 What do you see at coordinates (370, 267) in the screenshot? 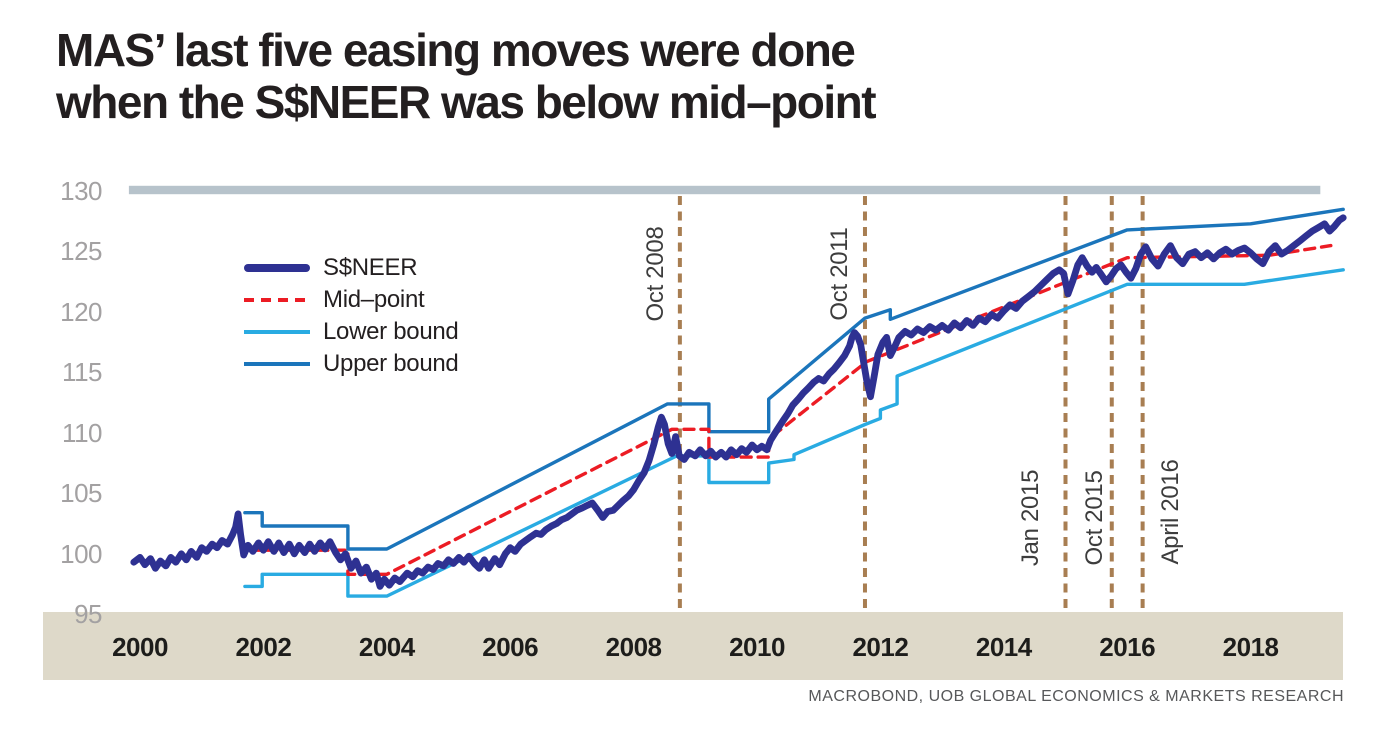
I see `legend-label-s-neer: S$NEER` at bounding box center [370, 267].